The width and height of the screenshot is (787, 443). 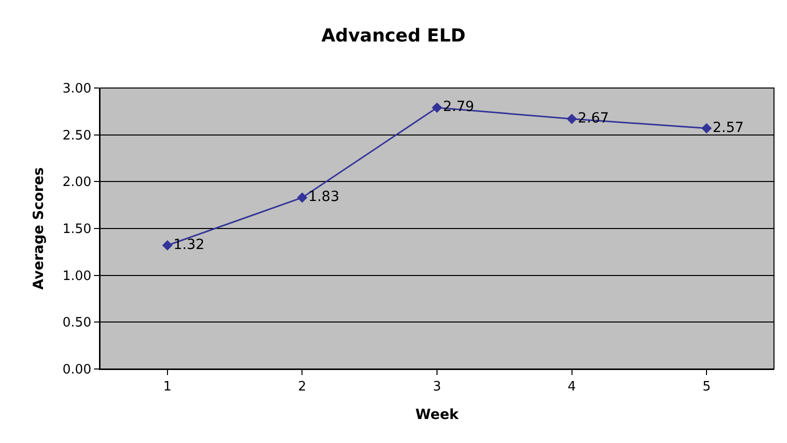 What do you see at coordinates (572, 387) in the screenshot?
I see `x-tick-label: 4` at bounding box center [572, 387].